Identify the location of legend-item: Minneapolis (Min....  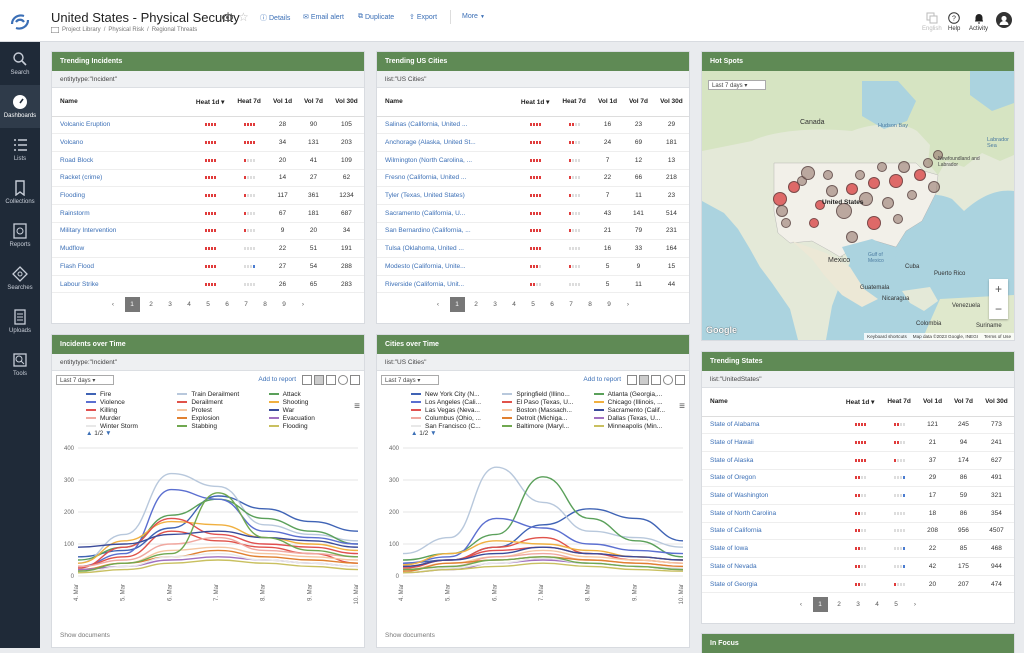
(639, 426).